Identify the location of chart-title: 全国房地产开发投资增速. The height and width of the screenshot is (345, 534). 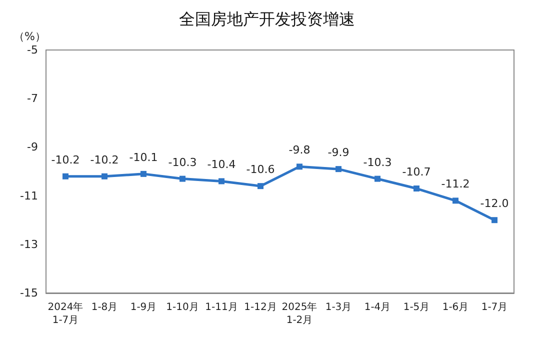
(267, 19).